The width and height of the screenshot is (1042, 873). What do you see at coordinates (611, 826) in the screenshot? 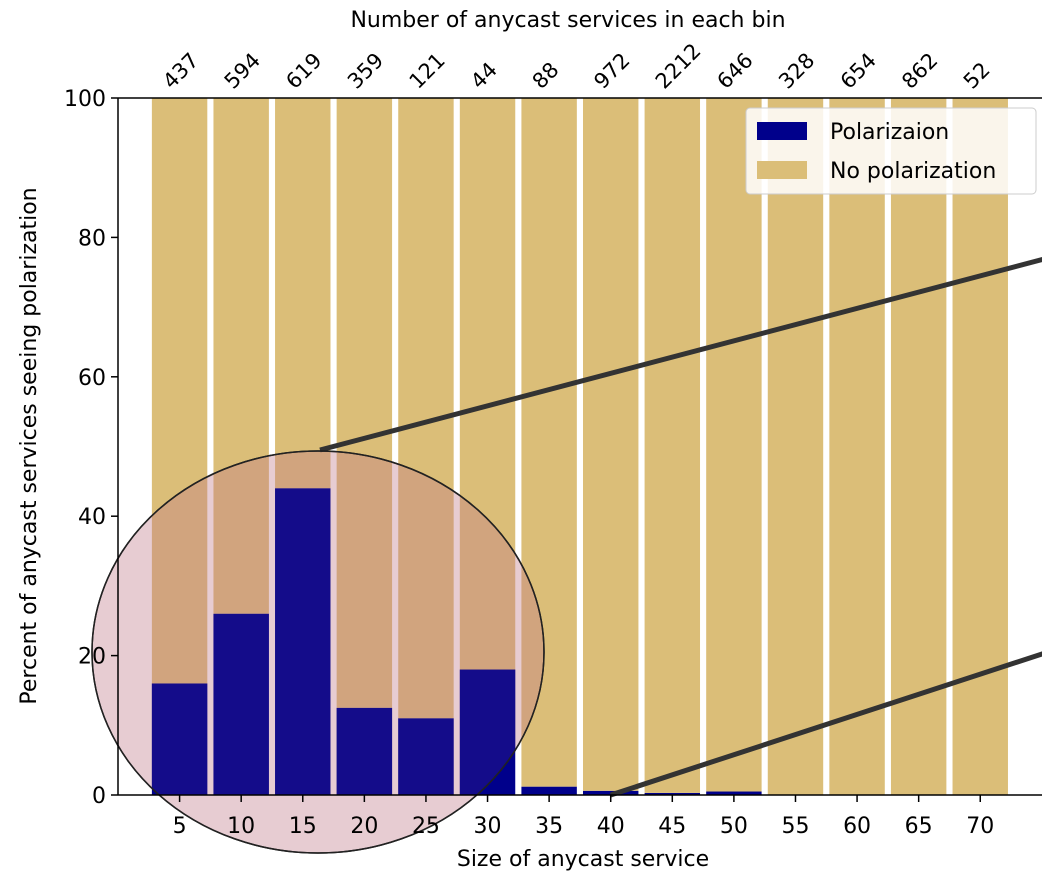
I see `x-tick-label: 40` at bounding box center [611, 826].